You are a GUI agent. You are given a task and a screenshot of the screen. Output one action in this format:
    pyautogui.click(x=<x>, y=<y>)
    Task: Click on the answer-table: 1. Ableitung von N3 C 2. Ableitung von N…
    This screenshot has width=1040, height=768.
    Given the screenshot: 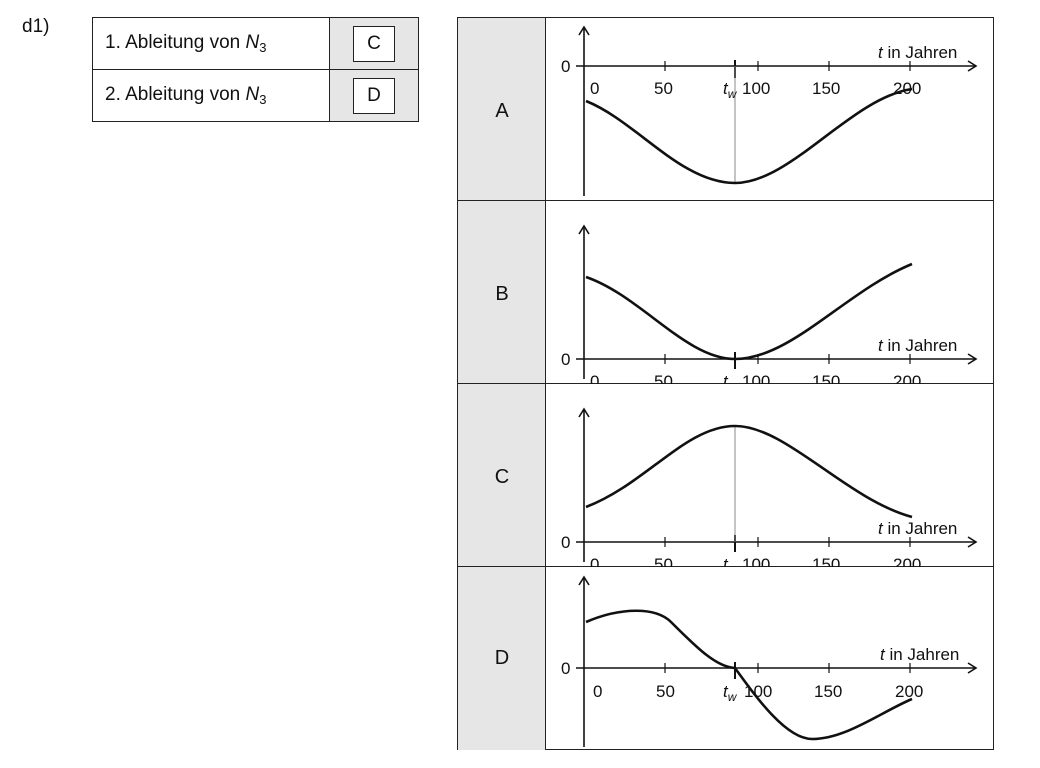 What is the action you would take?
    pyautogui.click(x=255, y=69)
    